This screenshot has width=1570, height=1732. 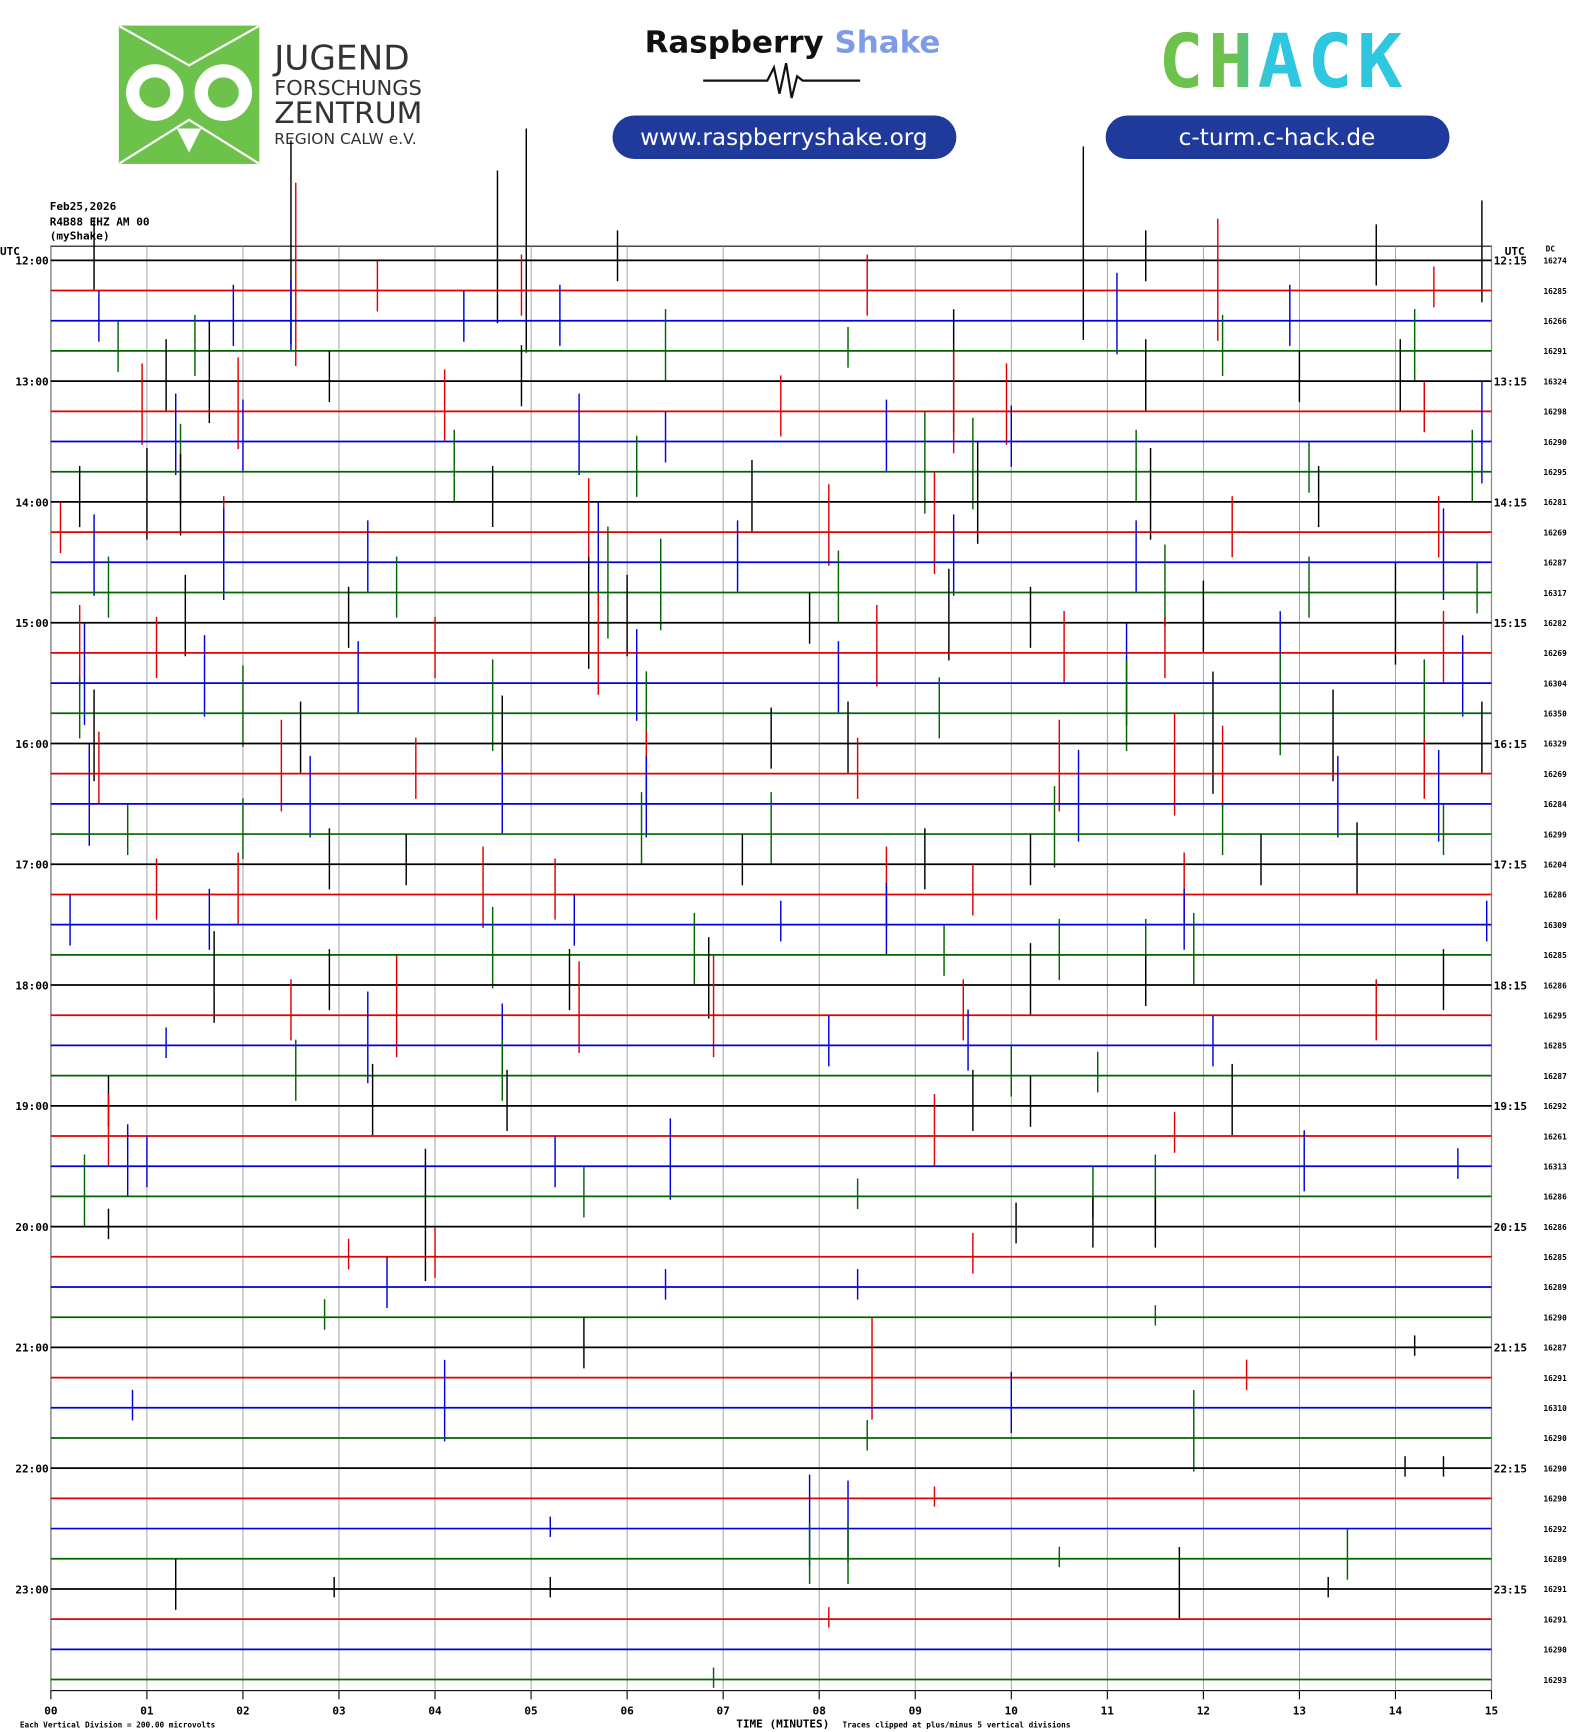 I want to click on hour-label: 13:00, so click(x=31, y=382).